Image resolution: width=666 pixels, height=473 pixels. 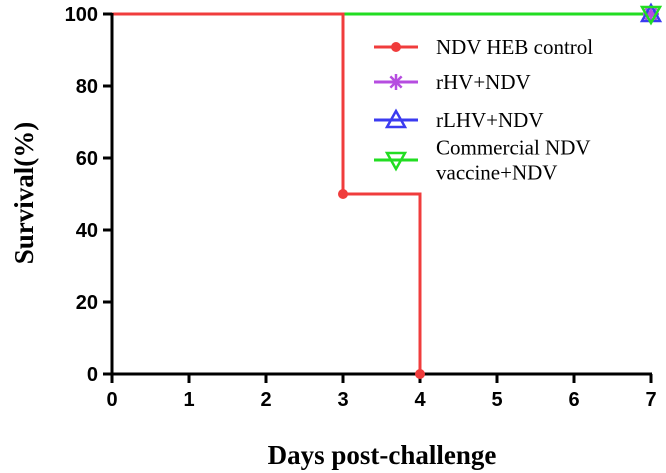 What do you see at coordinates (483, 82) in the screenshot?
I see `legend-label: rHV+NDV` at bounding box center [483, 82].